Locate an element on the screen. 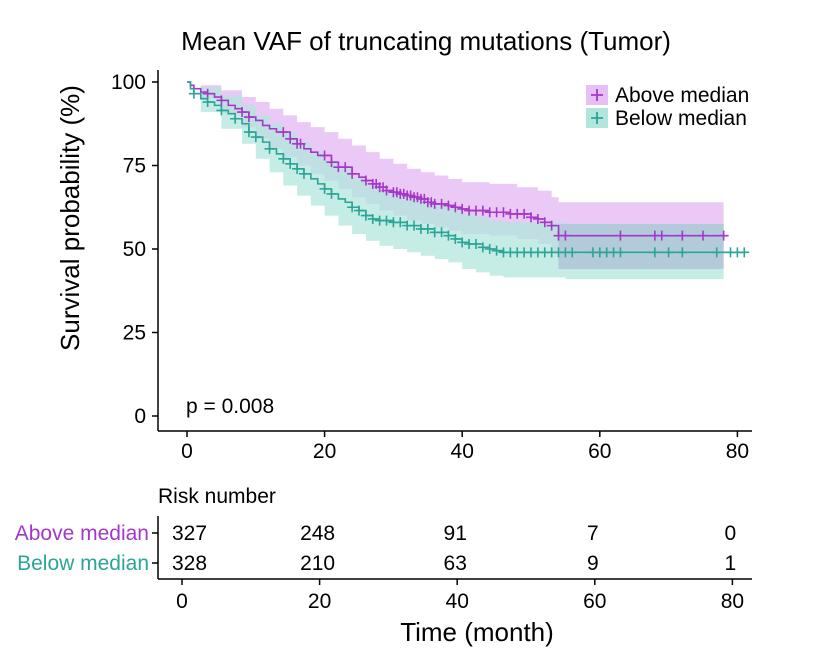  risk-count-below-median: 63 is located at coordinates (455, 563).